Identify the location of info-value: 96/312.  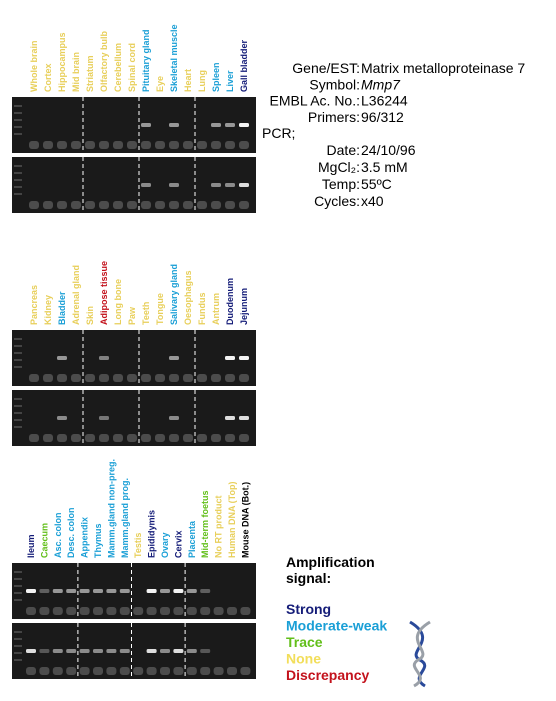
(382, 117).